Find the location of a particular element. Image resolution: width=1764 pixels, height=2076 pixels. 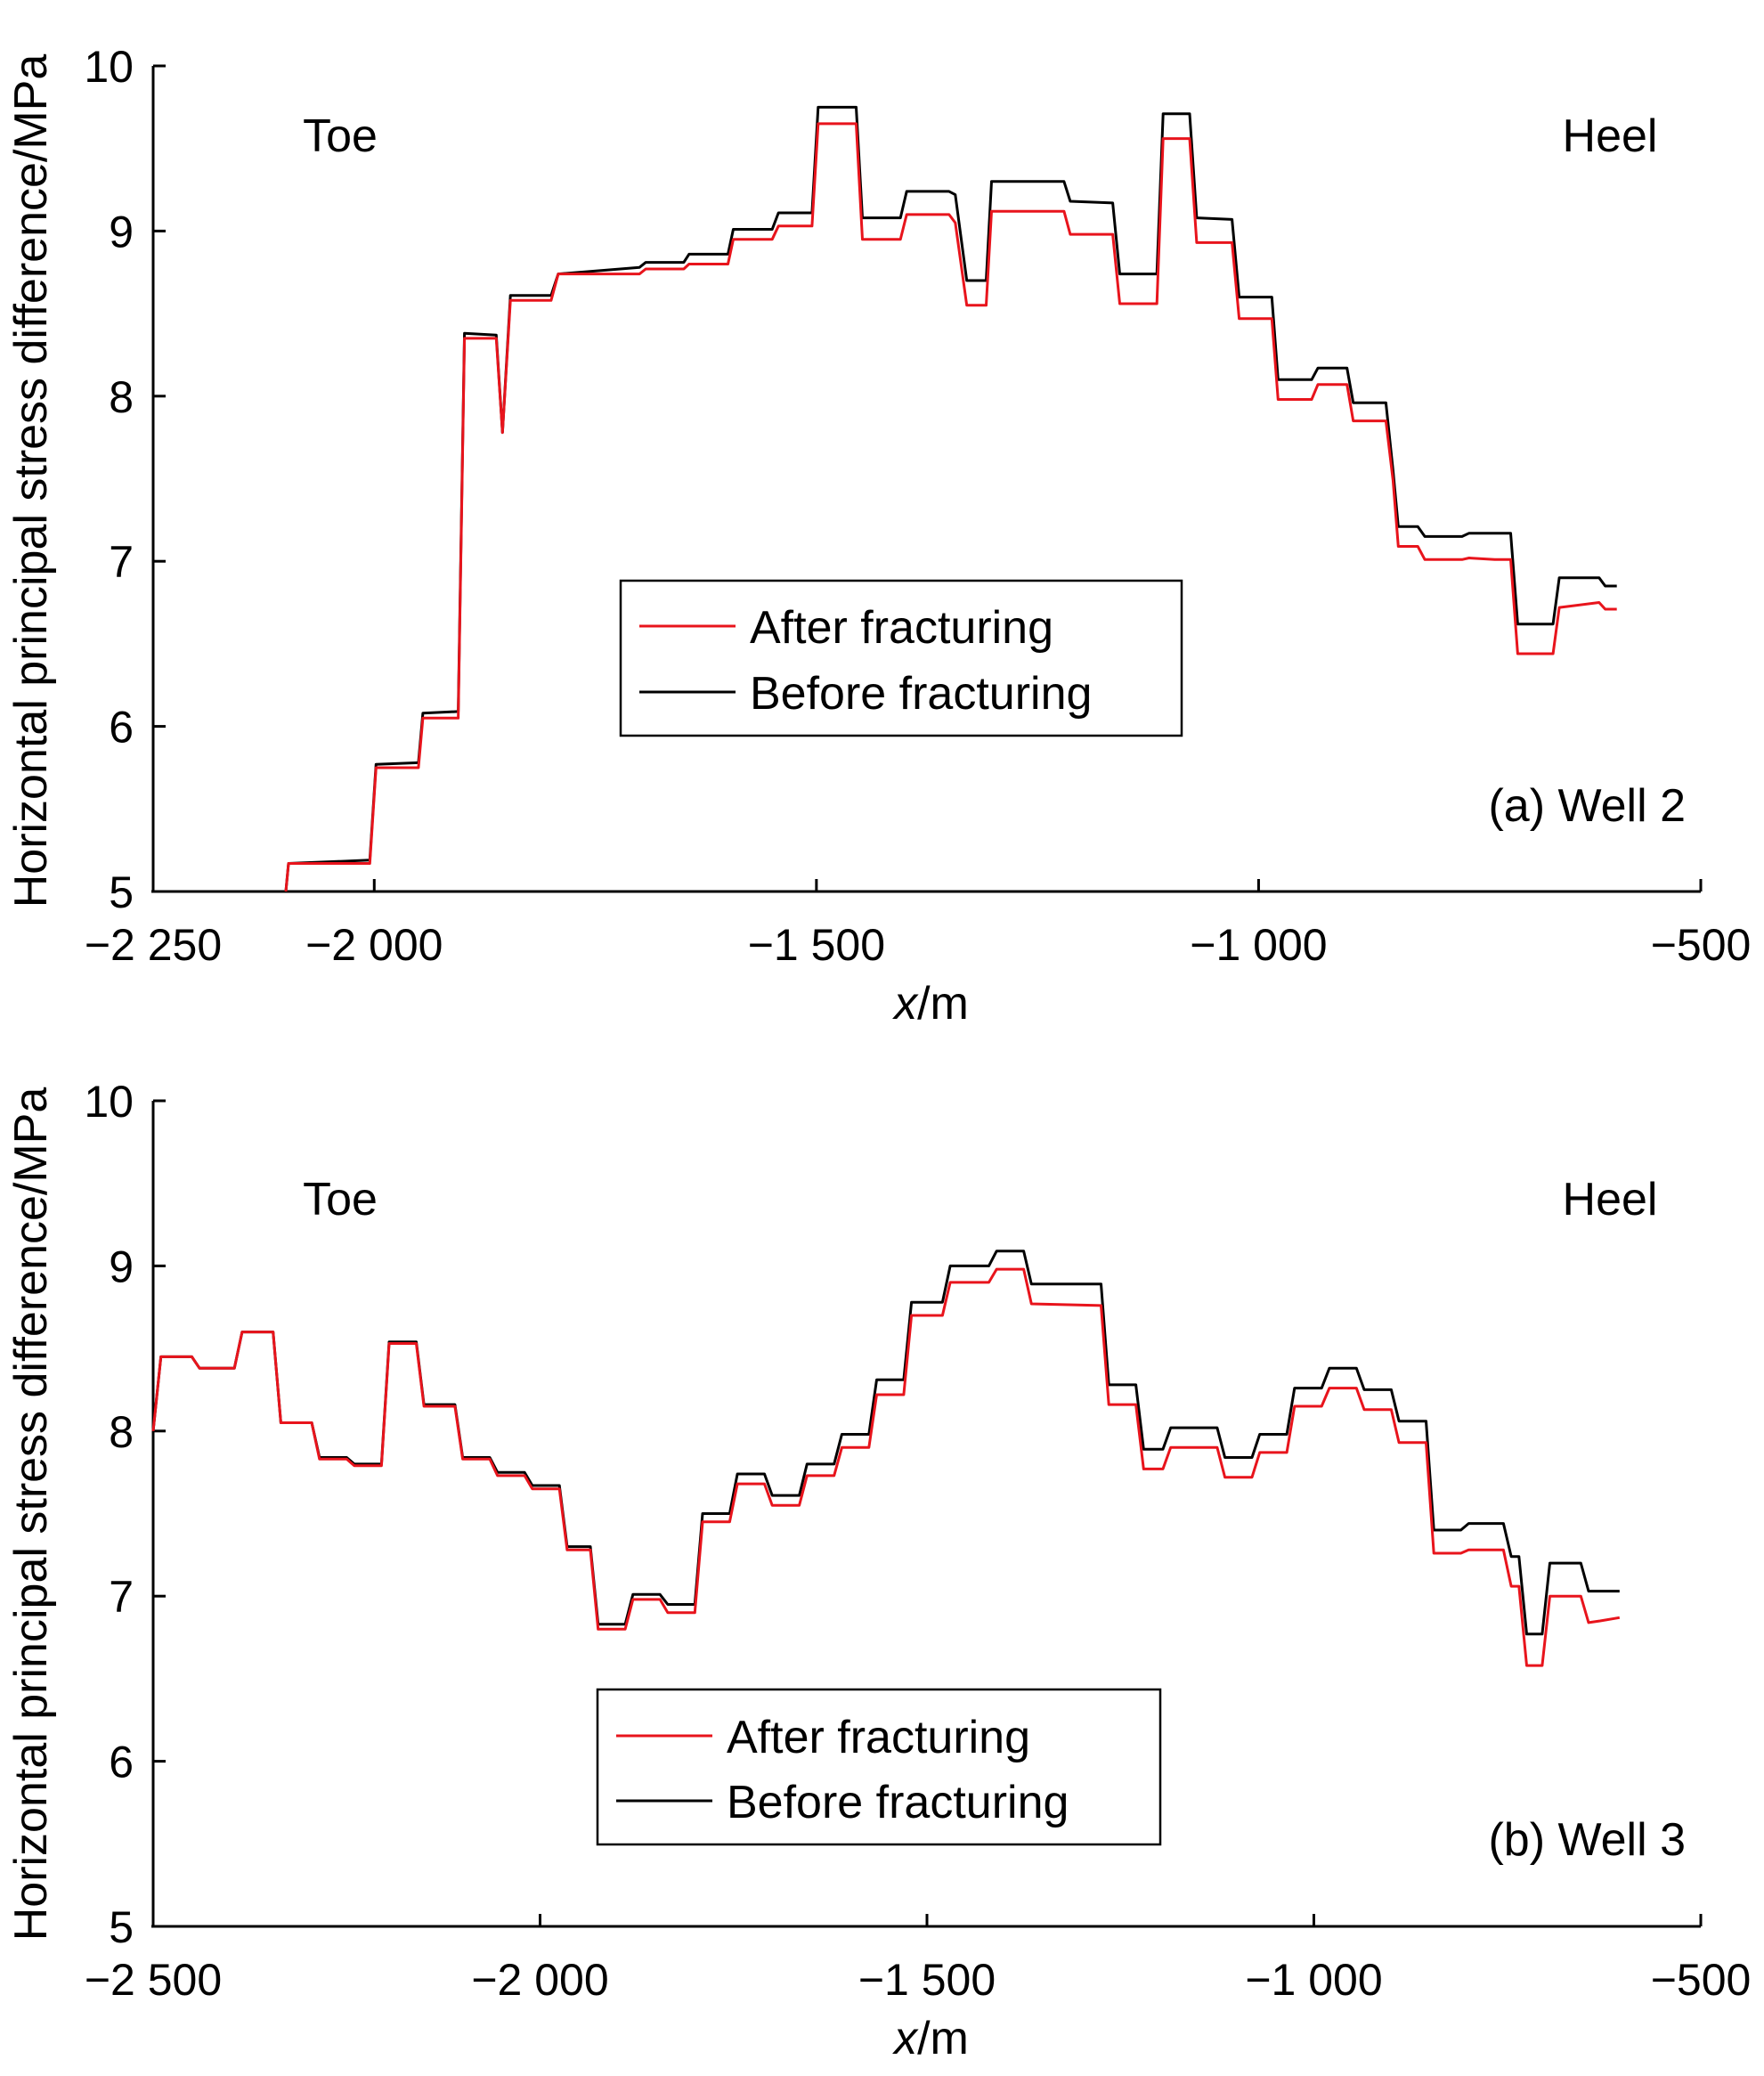

x-tick-label: −2 250 is located at coordinates (153, 945).